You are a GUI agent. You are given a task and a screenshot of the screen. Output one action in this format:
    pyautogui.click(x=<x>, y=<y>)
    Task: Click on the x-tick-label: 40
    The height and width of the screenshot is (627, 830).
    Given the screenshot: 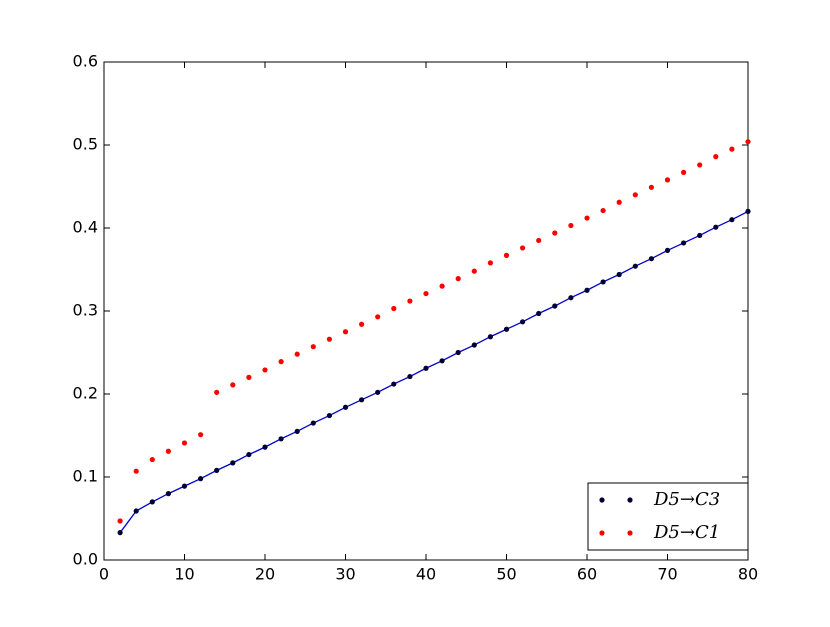 What is the action you would take?
    pyautogui.click(x=426, y=574)
    